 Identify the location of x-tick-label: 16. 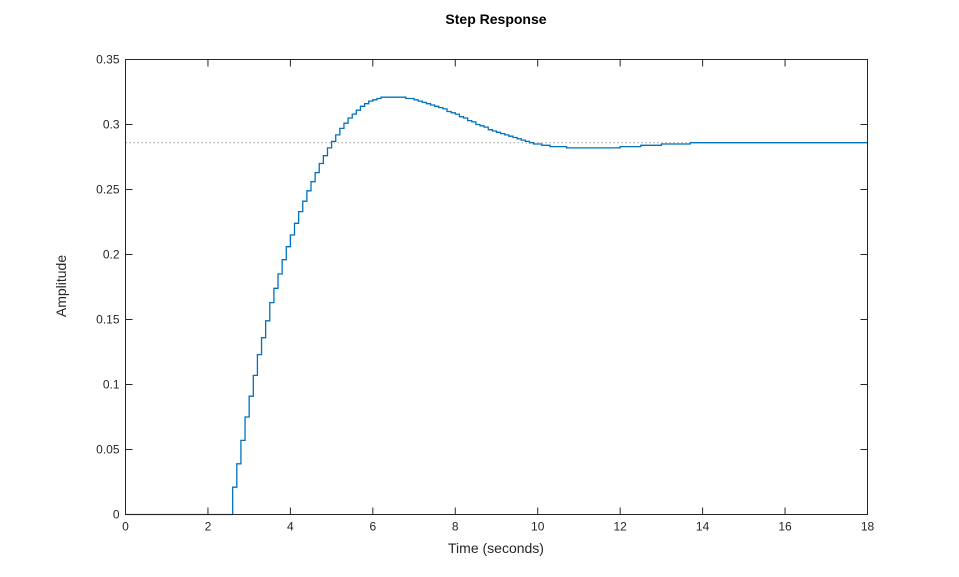
(785, 527).